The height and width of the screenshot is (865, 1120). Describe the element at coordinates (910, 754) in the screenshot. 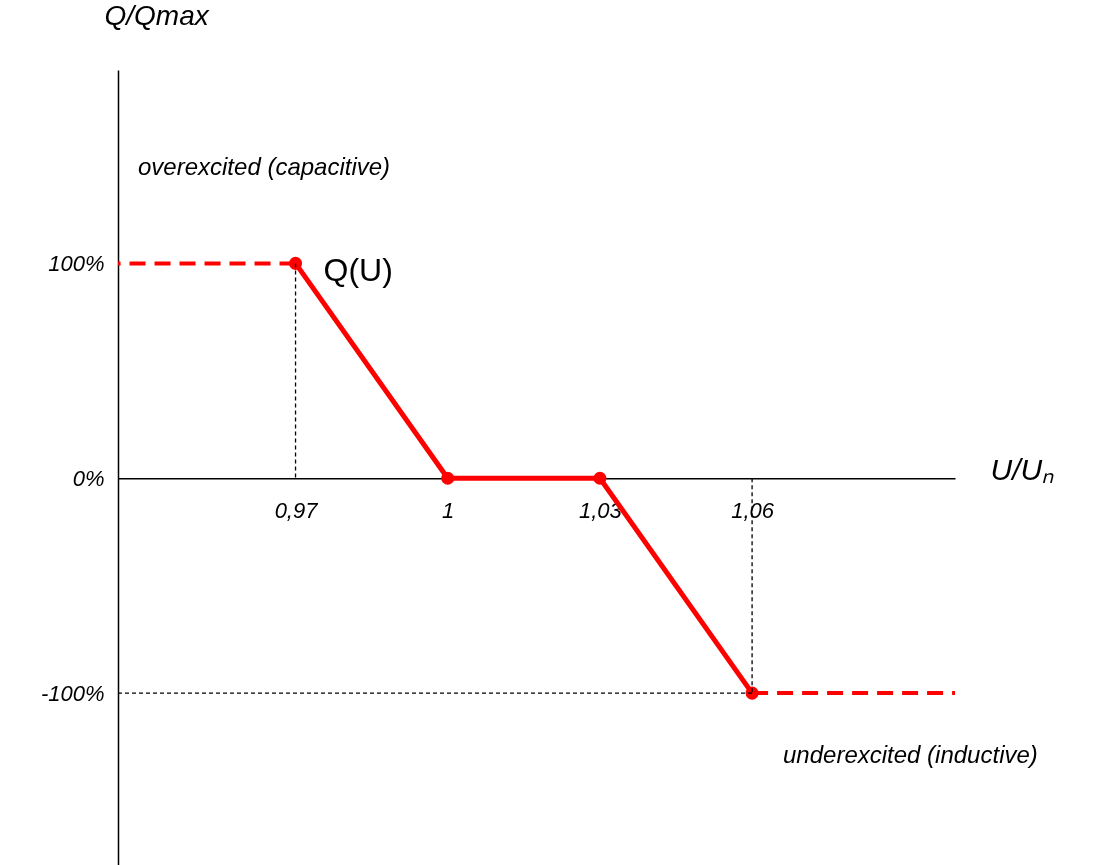

I see `annotation: underexcited (inductive)` at that location.